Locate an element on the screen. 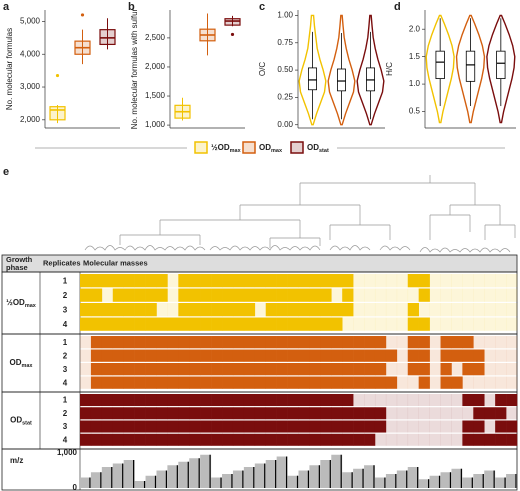 The height and width of the screenshot is (491, 520). name: ½OD is located at coordinates (220, 147).